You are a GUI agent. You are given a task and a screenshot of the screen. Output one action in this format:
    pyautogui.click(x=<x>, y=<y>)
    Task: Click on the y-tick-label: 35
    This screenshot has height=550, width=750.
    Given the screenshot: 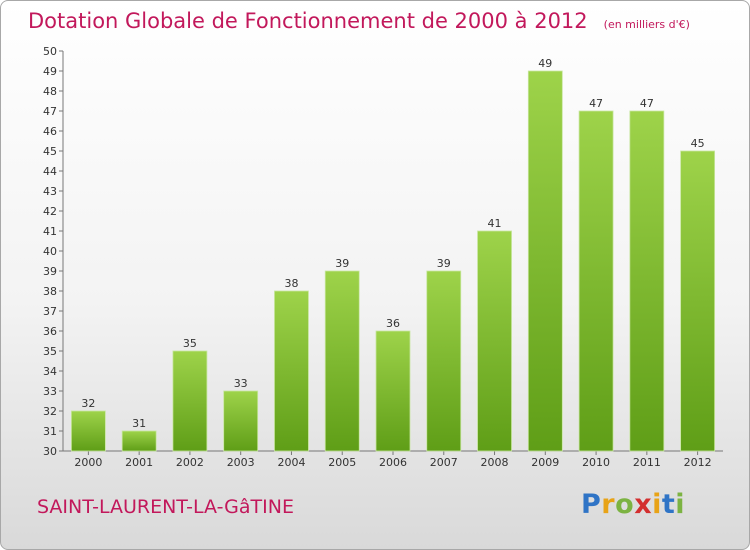 What is the action you would take?
    pyautogui.click(x=50, y=351)
    